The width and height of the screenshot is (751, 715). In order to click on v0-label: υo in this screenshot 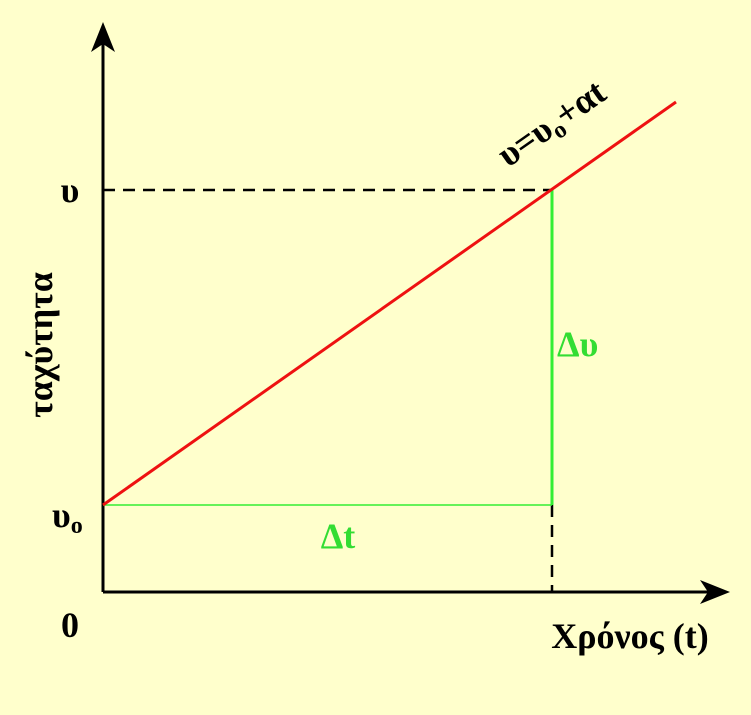, I will do `click(67, 517)`.